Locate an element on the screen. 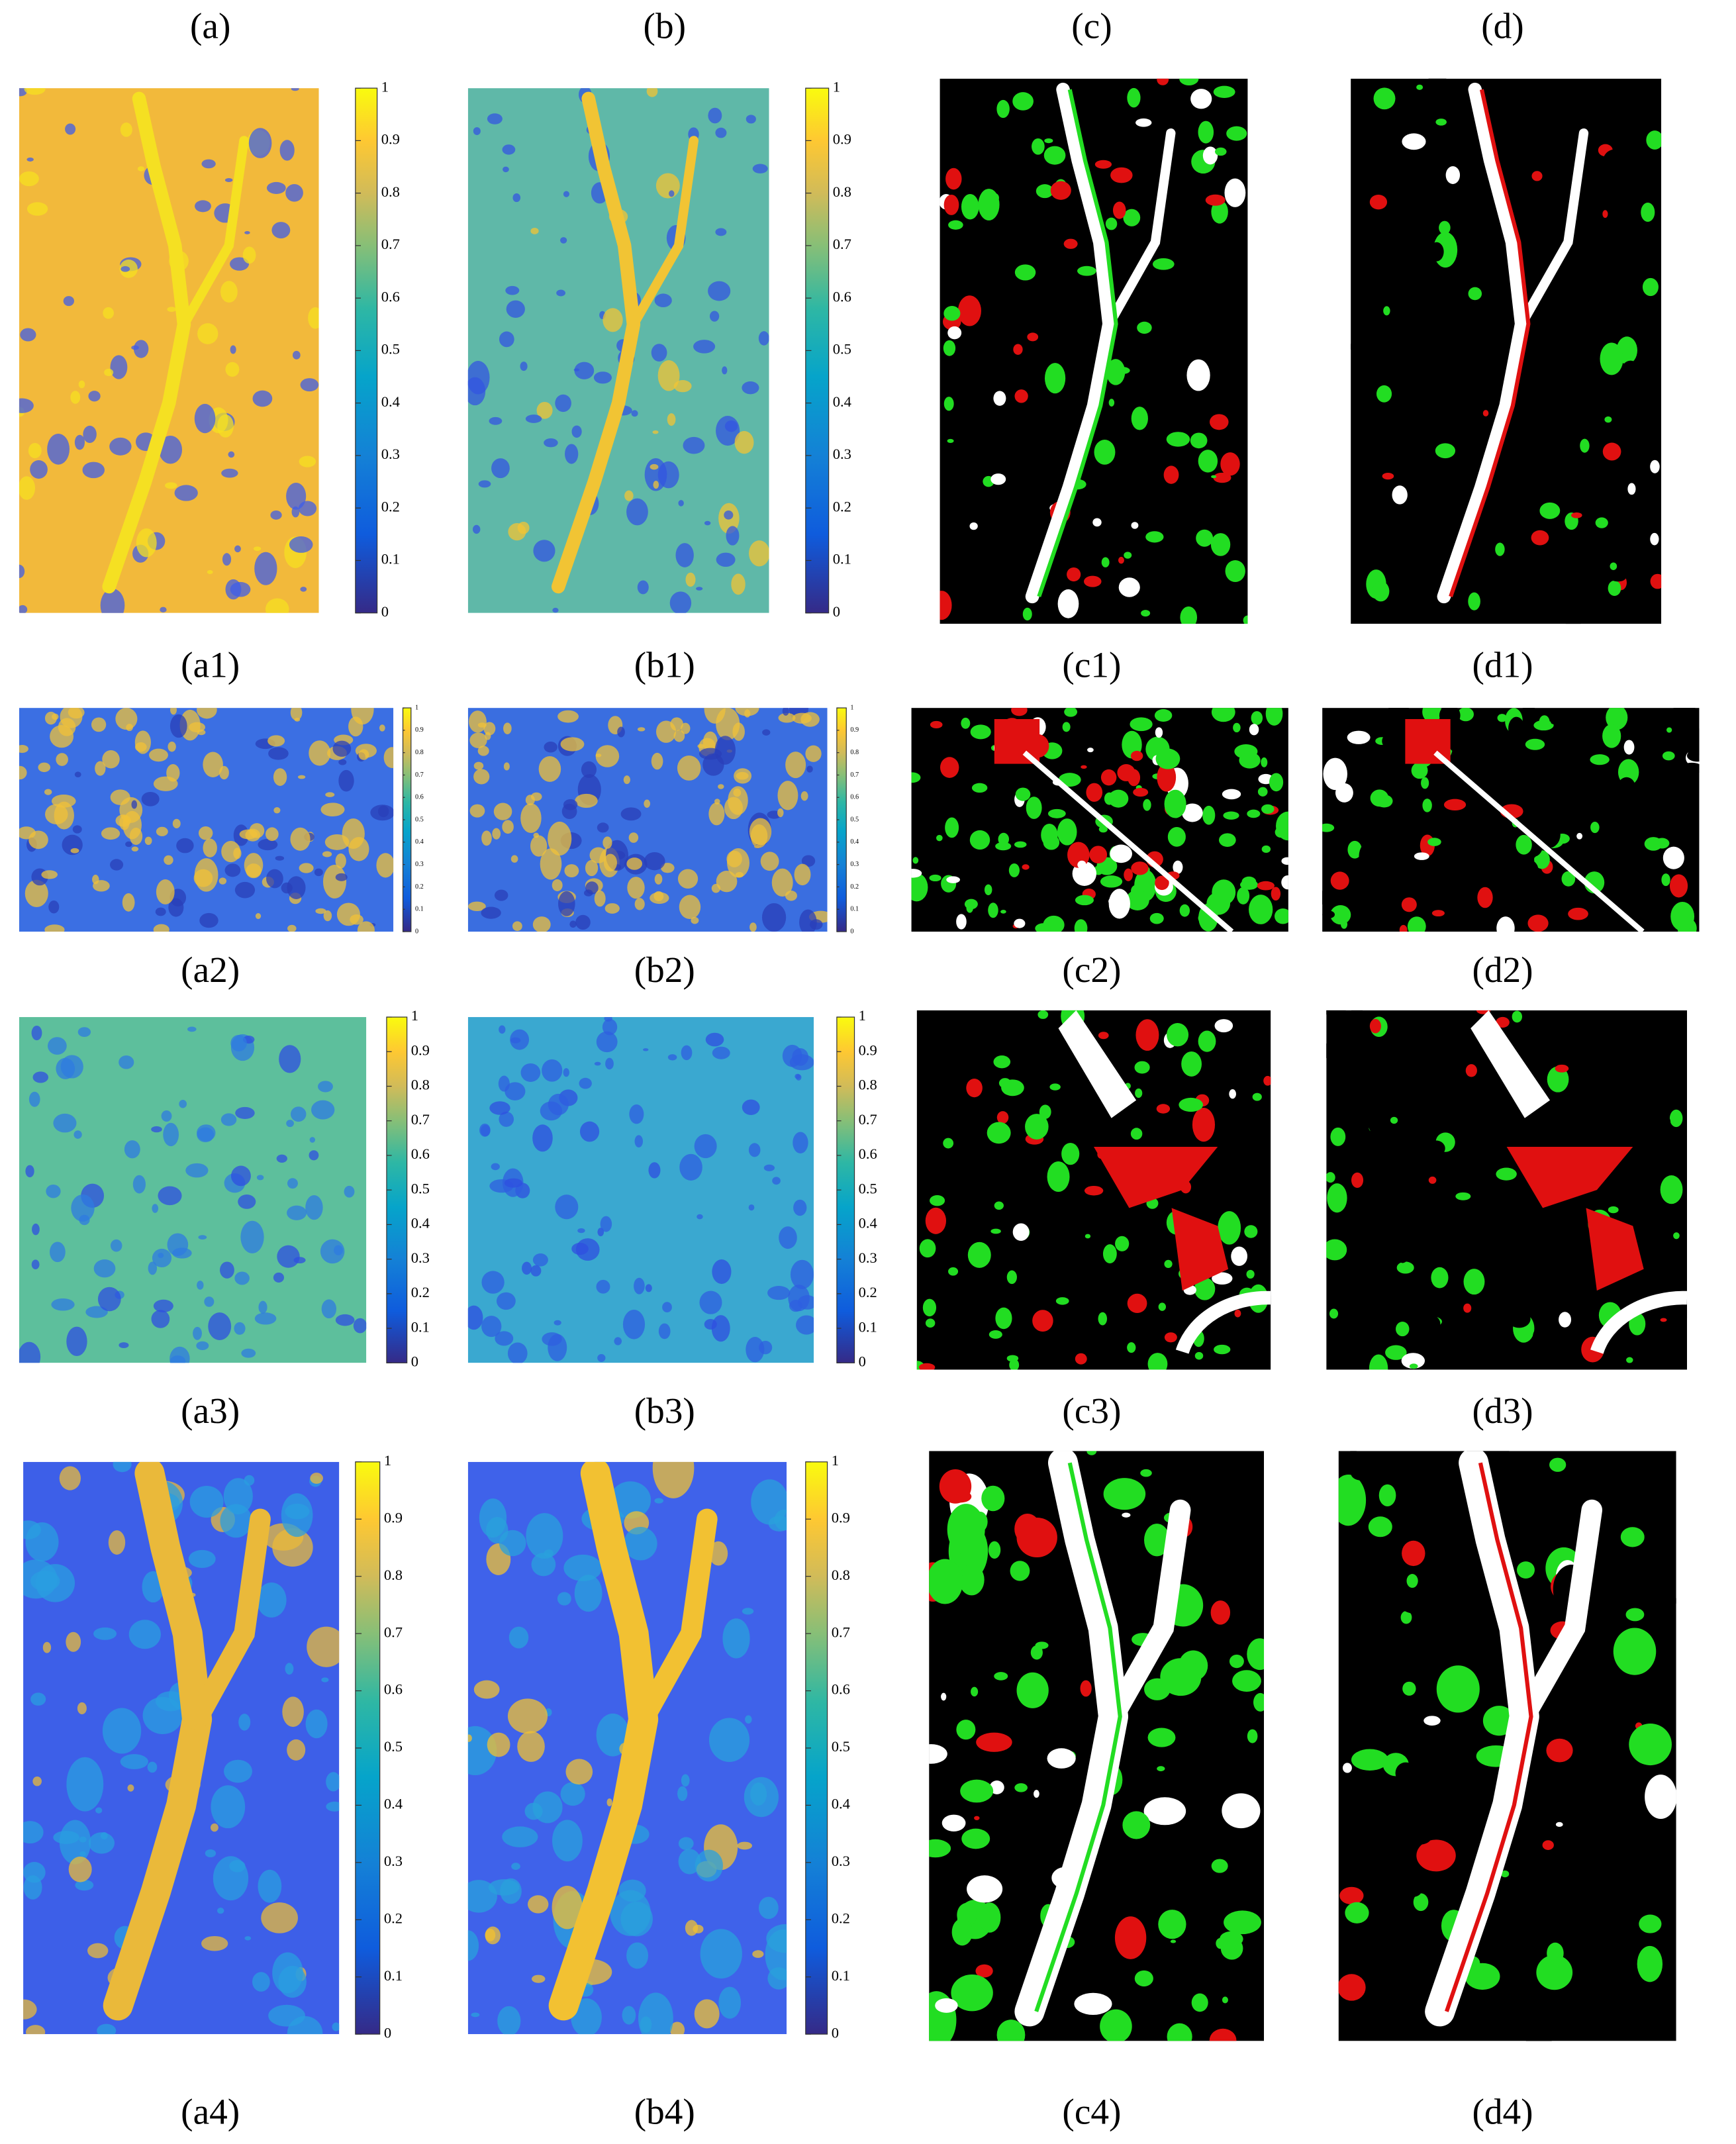 The width and height of the screenshot is (1736, 2144). image-panel is located at coordinates (1094, 351).